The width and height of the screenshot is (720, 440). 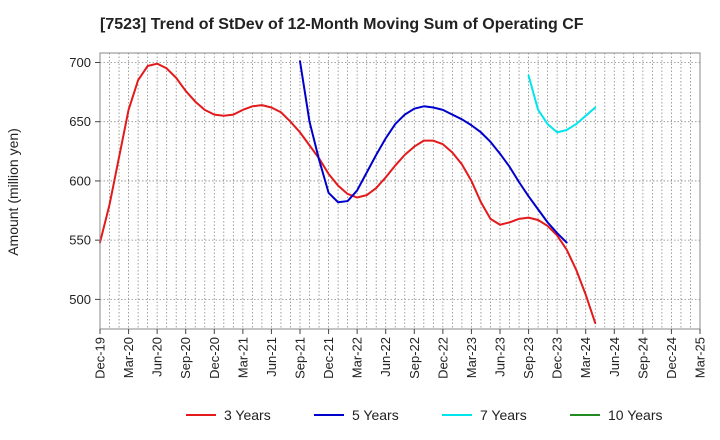 I want to click on x-tick-label: Jun-23, so click(x=500, y=357).